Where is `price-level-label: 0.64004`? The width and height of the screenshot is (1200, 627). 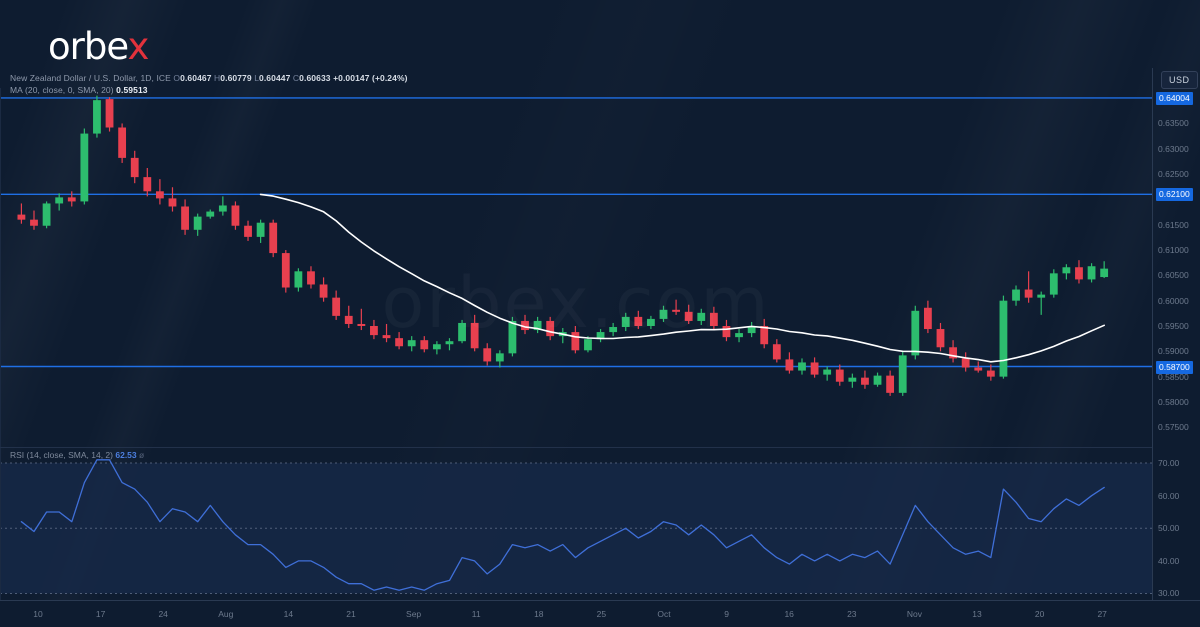 price-level-label: 0.64004 is located at coordinates (1174, 98).